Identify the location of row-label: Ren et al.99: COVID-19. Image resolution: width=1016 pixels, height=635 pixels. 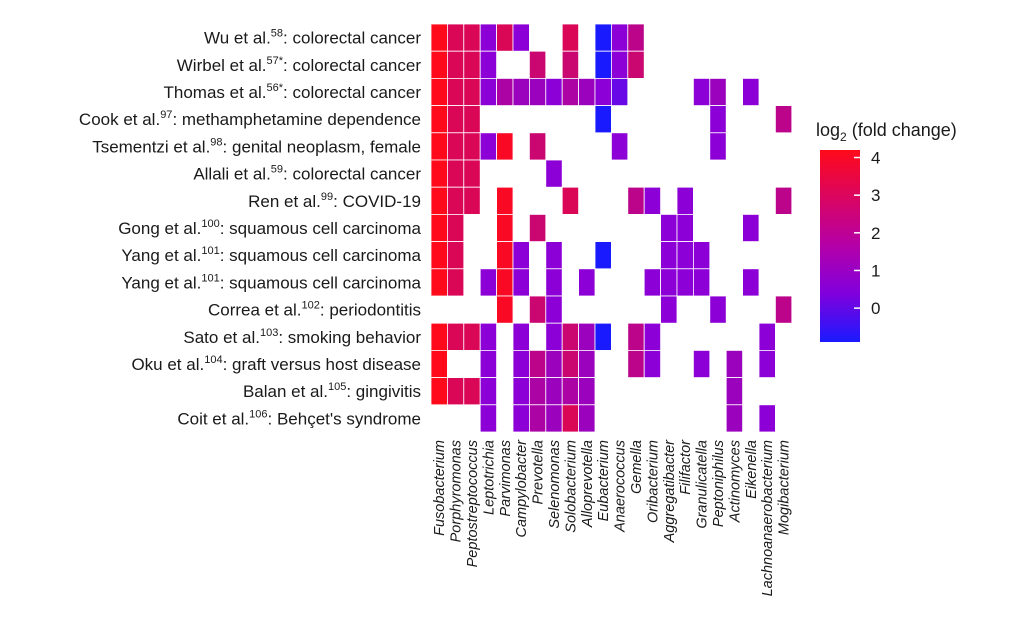
(334, 201).